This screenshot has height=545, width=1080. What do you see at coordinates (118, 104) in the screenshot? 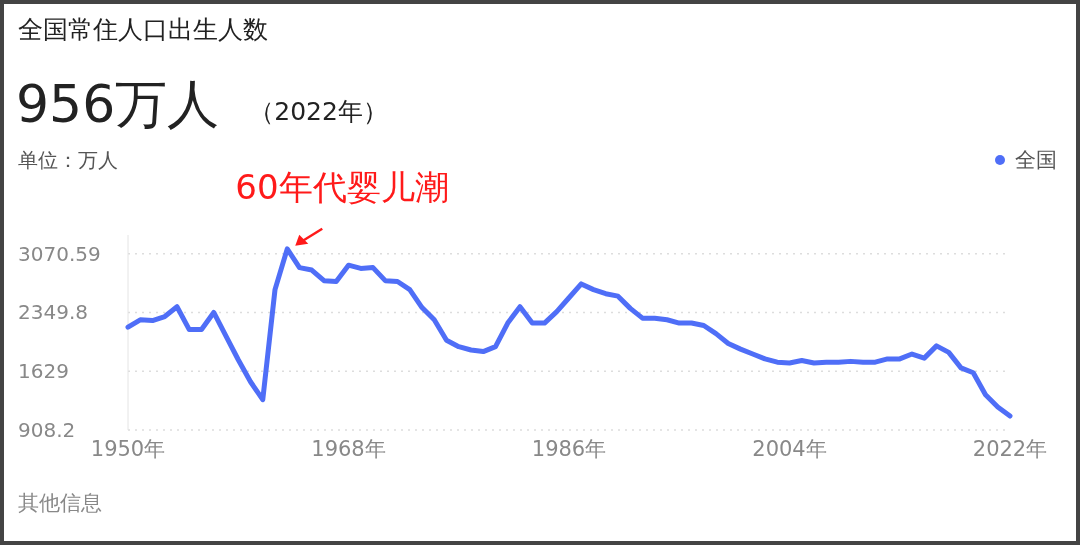
I see `chart-subtitle: 956万人` at bounding box center [118, 104].